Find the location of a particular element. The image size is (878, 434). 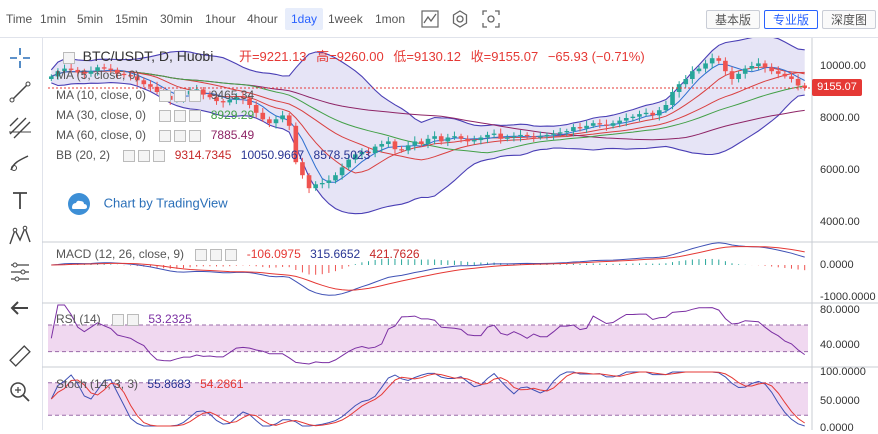

change-value: −65.93 (−0.71%) is located at coordinates (596, 56).